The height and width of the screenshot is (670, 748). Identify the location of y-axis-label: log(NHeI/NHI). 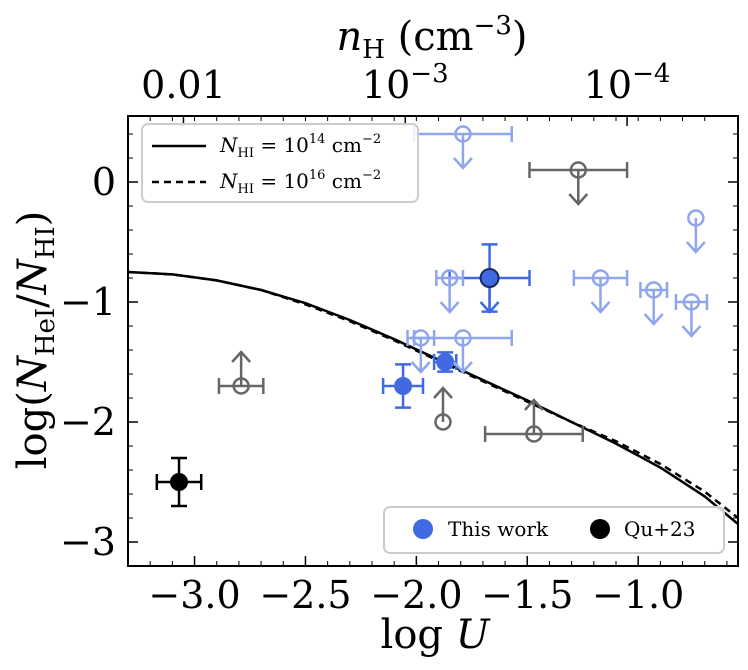
(35, 340).